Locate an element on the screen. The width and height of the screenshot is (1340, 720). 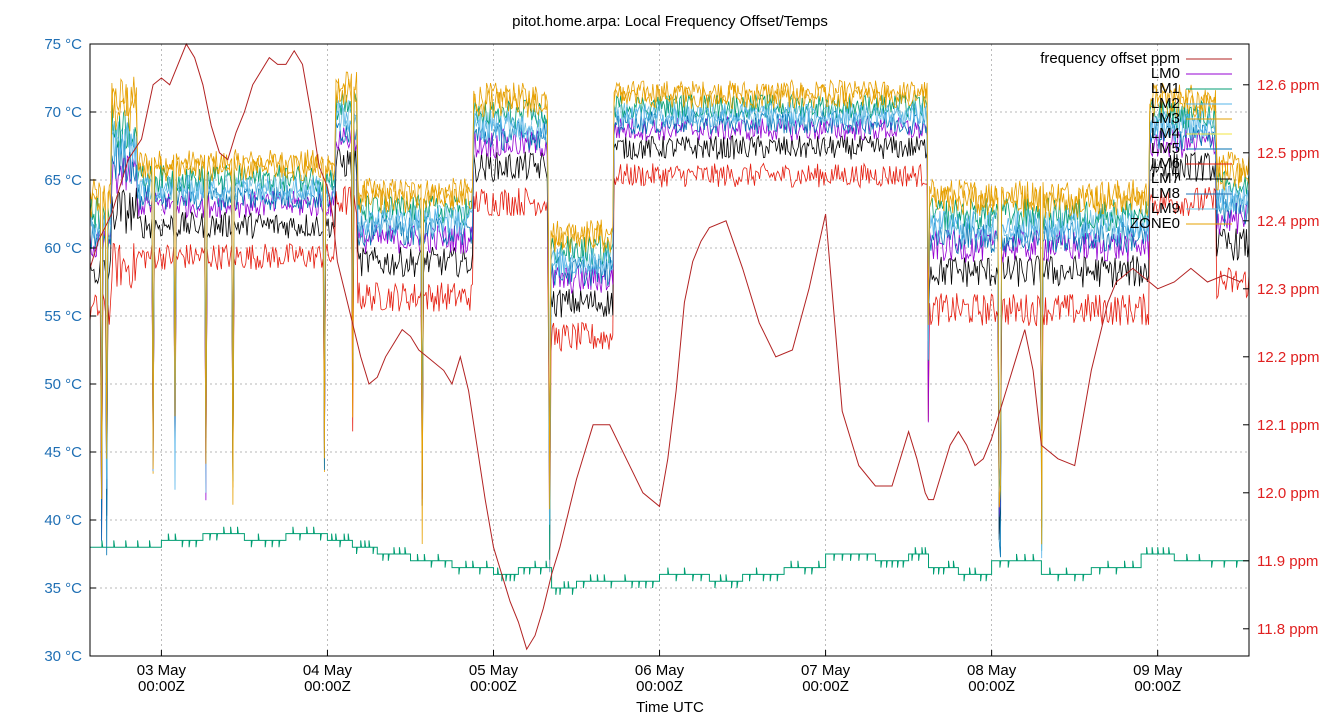
x-tick-label: 08 May is located at coordinates (992, 670).